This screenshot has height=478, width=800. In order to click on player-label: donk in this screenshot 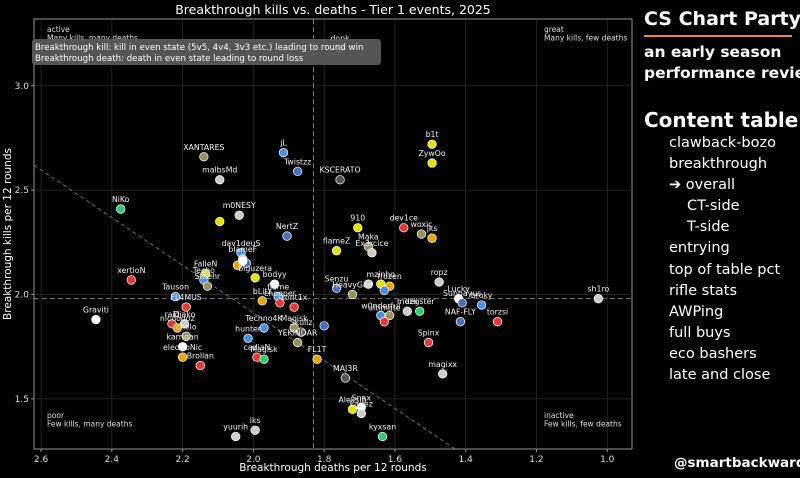, I will do `click(340, 38)`.